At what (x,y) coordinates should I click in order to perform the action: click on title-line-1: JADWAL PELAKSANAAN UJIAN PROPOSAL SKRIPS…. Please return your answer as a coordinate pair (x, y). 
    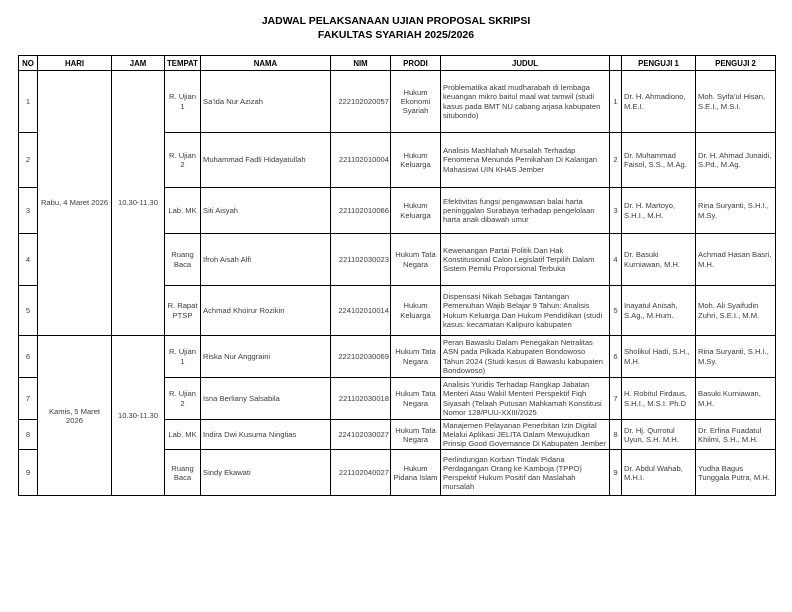
    Looking at the image, I should click on (396, 21).